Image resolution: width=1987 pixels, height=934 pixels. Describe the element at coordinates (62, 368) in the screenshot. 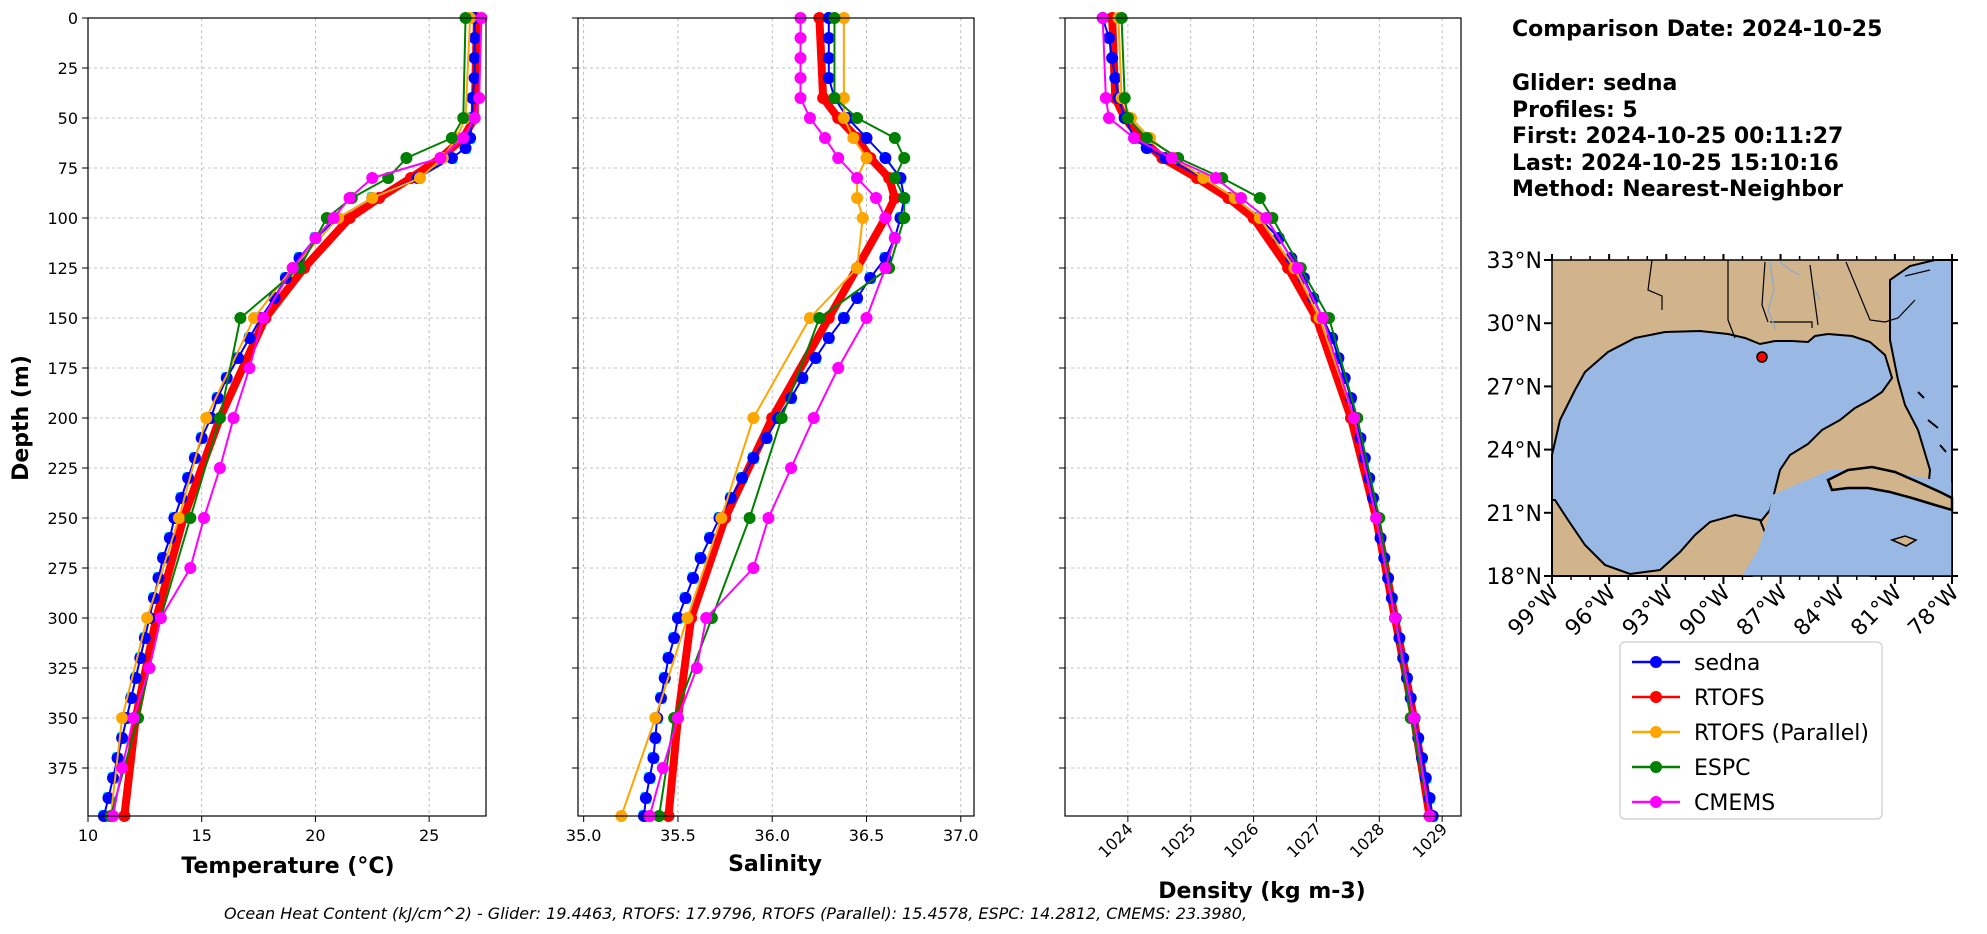

I see `y-tick-label: 175` at that location.